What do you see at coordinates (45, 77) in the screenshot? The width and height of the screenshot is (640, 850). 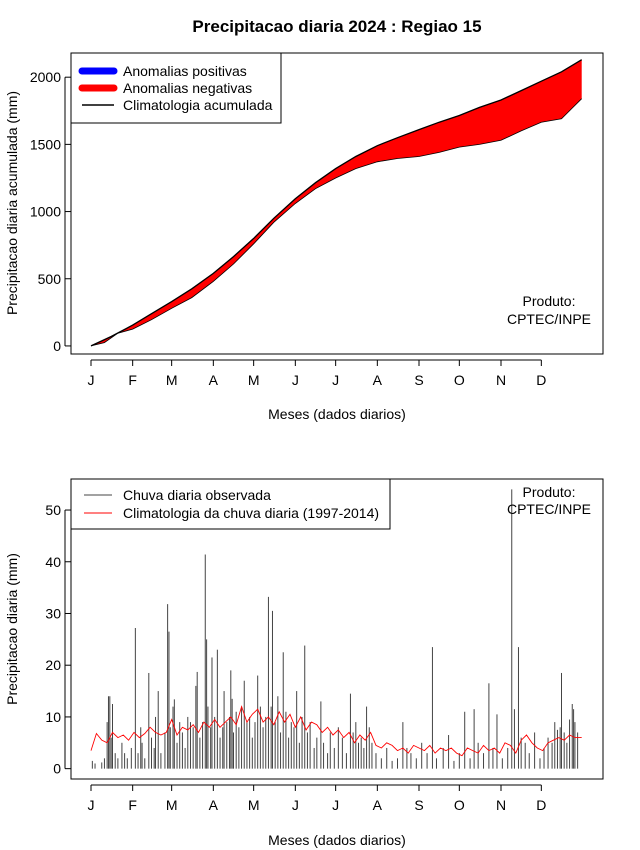 I see `y-tick-label: 2000` at bounding box center [45, 77].